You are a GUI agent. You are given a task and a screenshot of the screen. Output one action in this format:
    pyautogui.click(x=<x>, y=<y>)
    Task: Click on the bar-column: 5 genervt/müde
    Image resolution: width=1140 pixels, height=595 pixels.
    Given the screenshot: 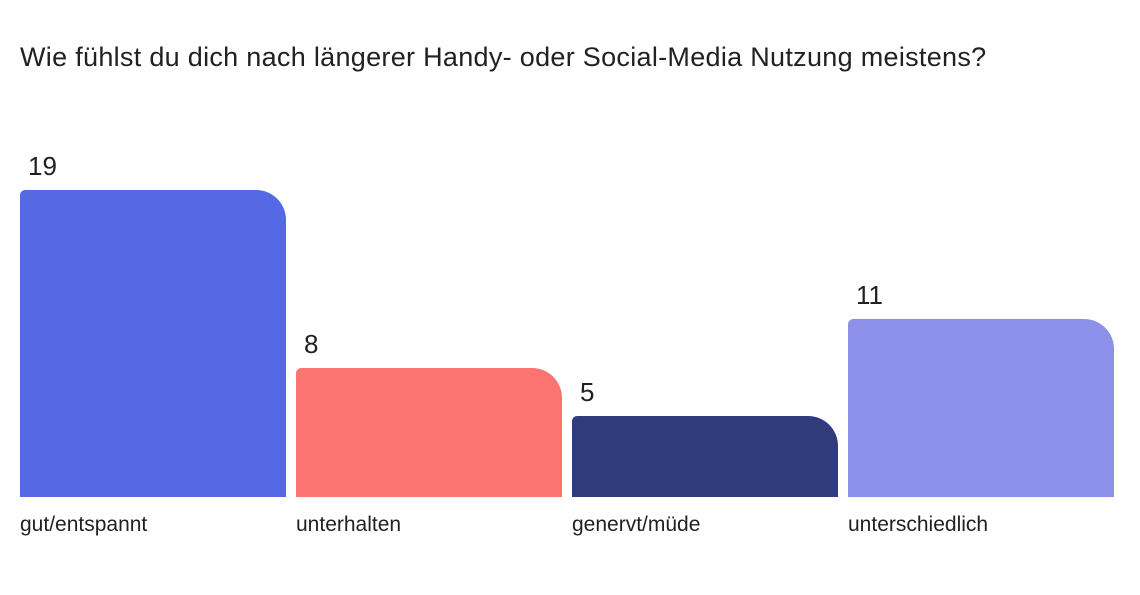 What is the action you would take?
    pyautogui.click(x=705, y=457)
    